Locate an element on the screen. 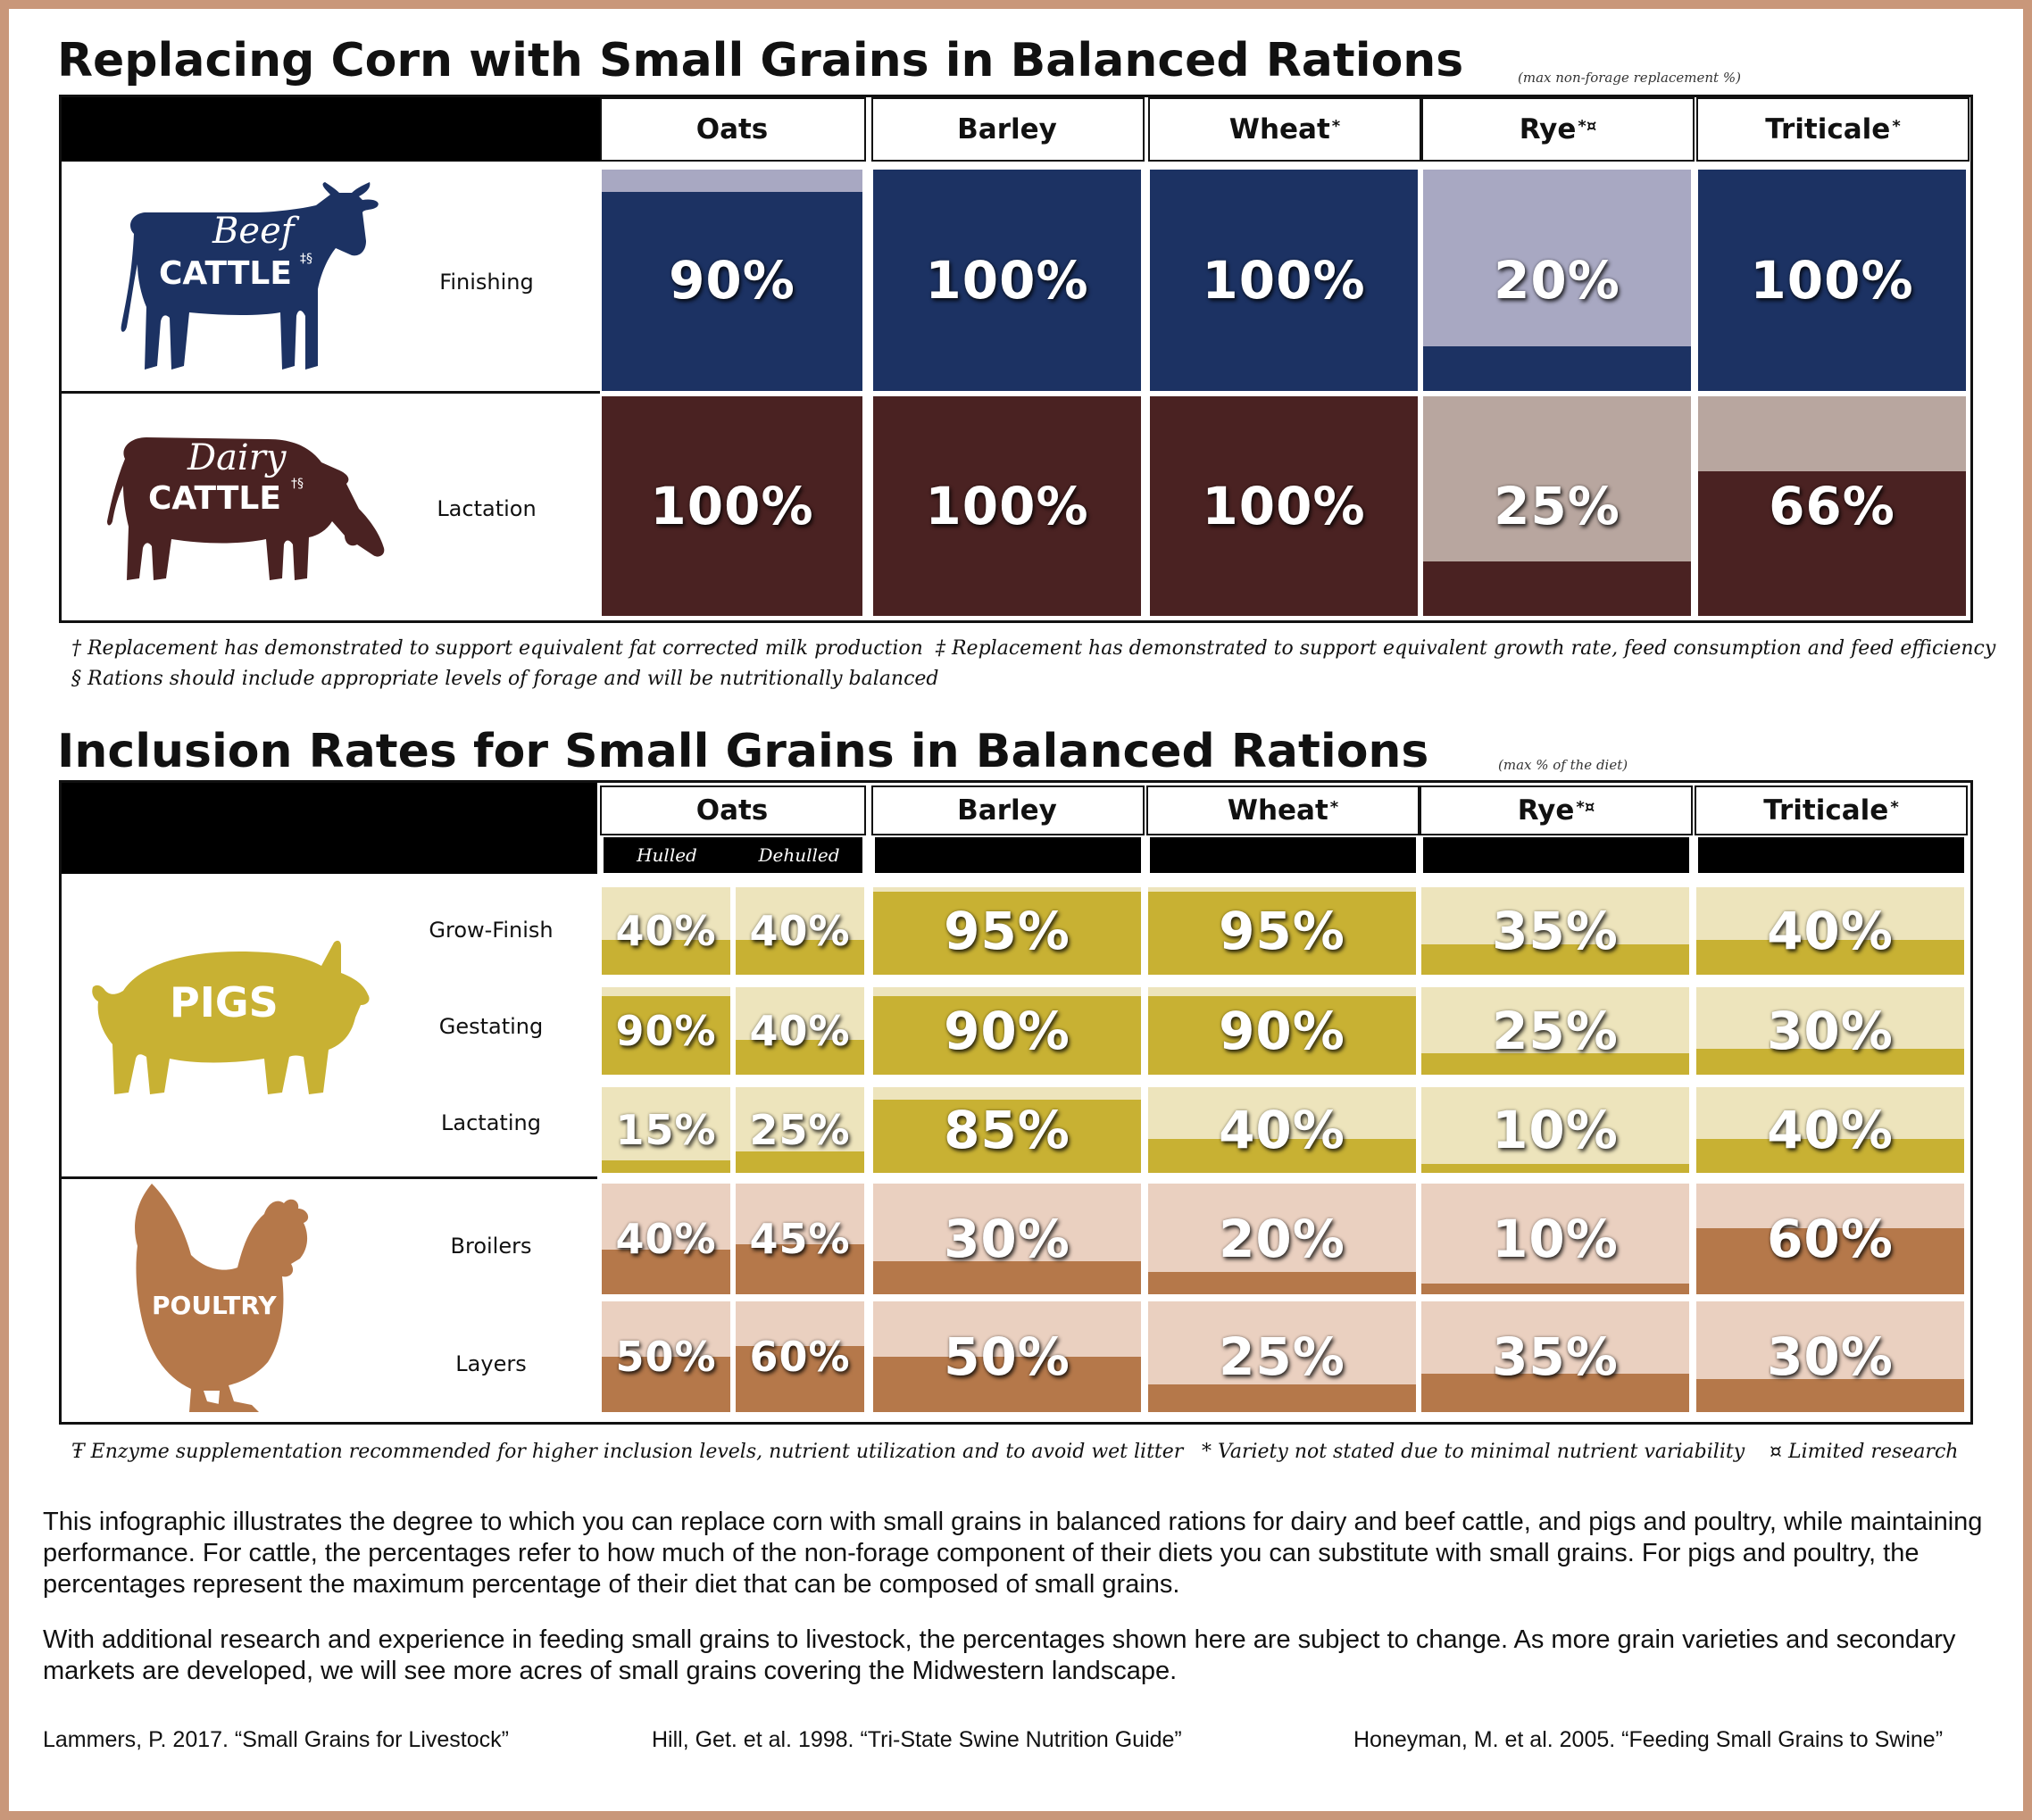 This screenshot has width=2032, height=1820. table2-cell-4-0: 50% is located at coordinates (666, 1357).